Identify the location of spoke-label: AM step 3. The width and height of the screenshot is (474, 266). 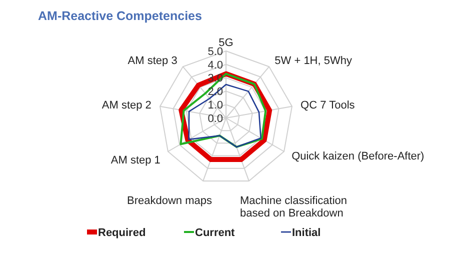
(153, 60).